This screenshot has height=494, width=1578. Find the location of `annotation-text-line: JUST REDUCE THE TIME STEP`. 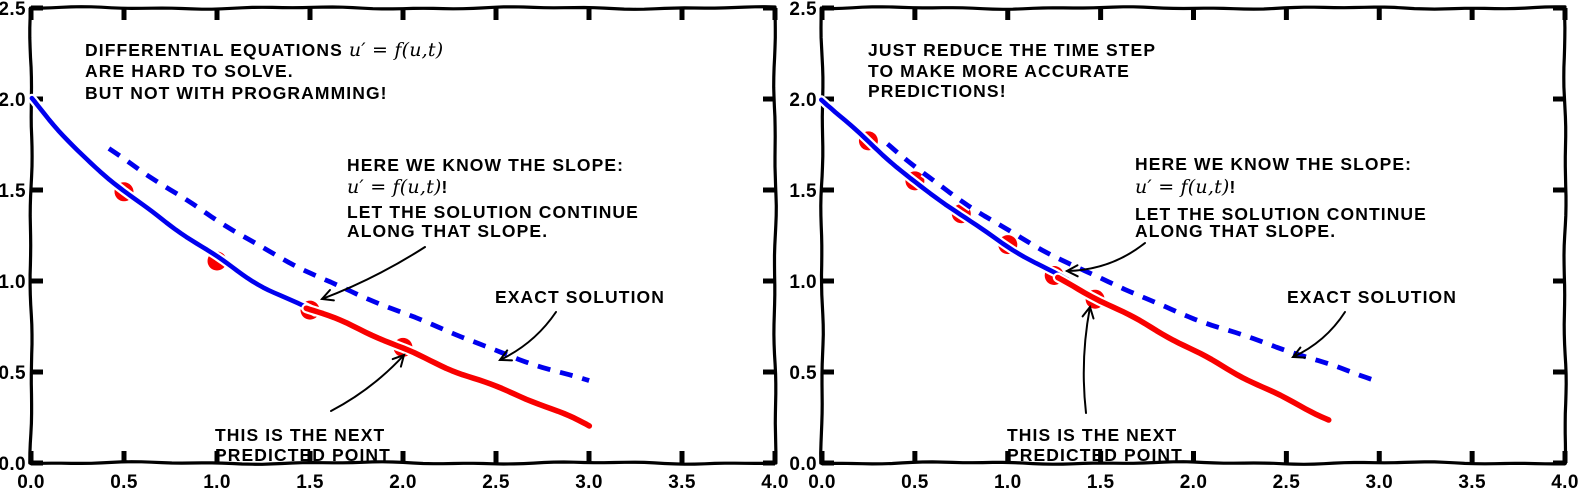

annotation-text-line: JUST REDUCE THE TIME STEP is located at coordinates (1012, 50).